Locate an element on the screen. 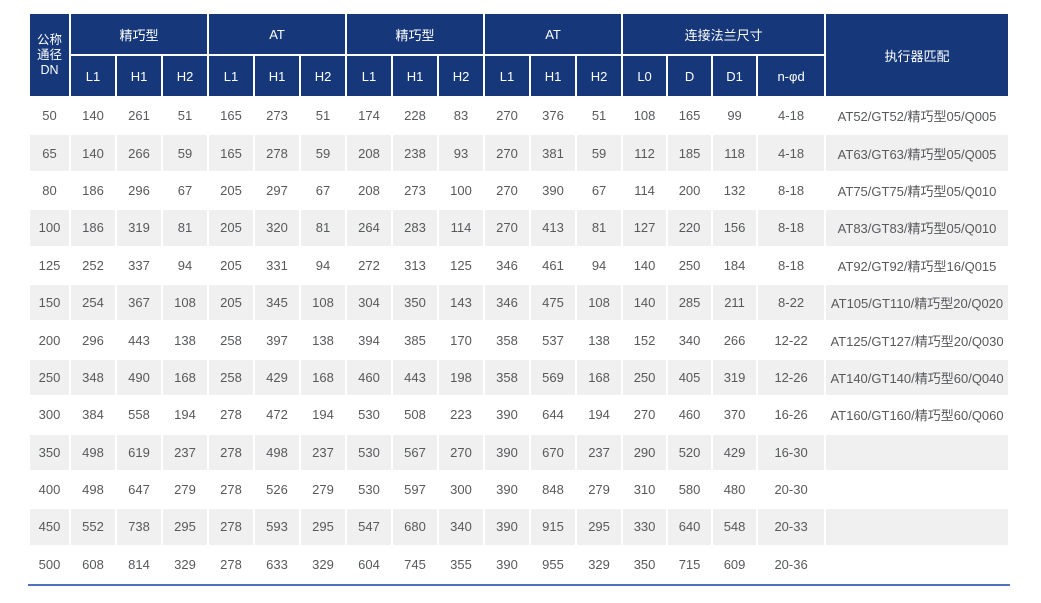  cell-value: 633 is located at coordinates (277, 564).